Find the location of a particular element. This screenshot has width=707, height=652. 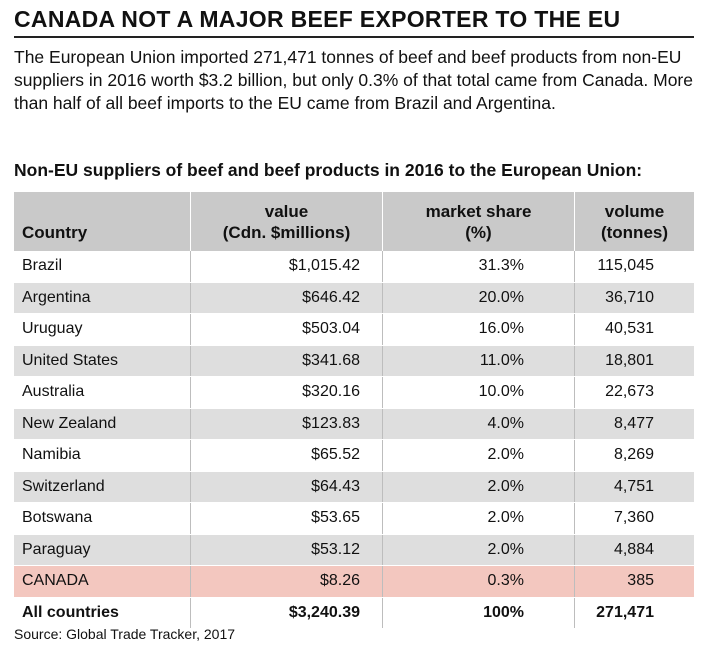

cell-volume: 8,269 is located at coordinates (634, 455).